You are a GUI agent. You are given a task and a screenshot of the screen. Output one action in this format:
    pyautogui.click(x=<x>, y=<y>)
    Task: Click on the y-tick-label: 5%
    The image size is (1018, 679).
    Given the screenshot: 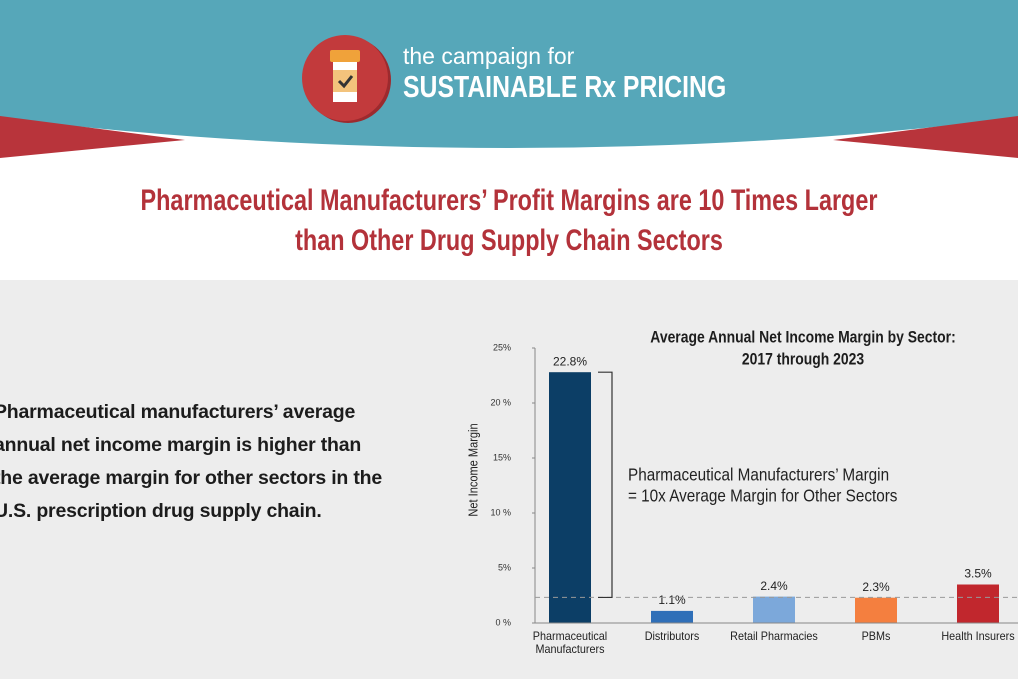 What is the action you would take?
    pyautogui.click(x=504, y=567)
    